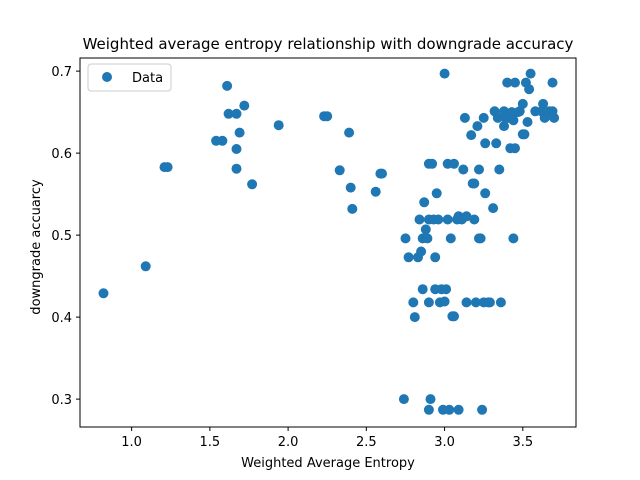  I want to click on y-tick-label: 0.3, so click(61, 400).